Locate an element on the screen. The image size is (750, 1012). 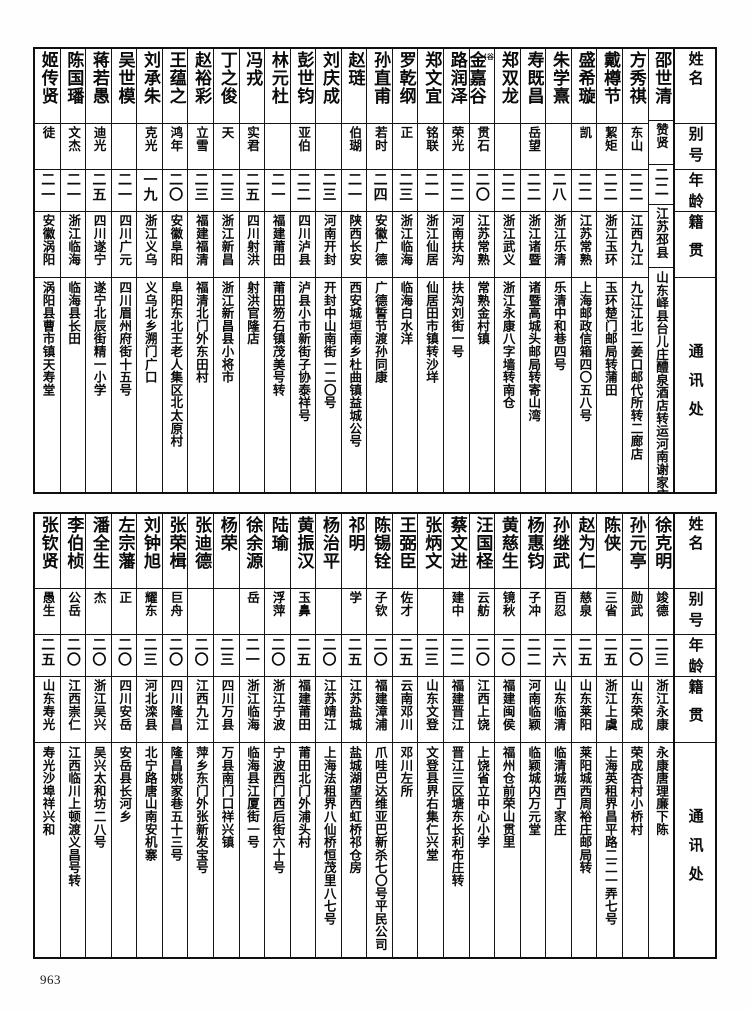
entry-name-cell: 蔡文进 is located at coordinates (456, 551).